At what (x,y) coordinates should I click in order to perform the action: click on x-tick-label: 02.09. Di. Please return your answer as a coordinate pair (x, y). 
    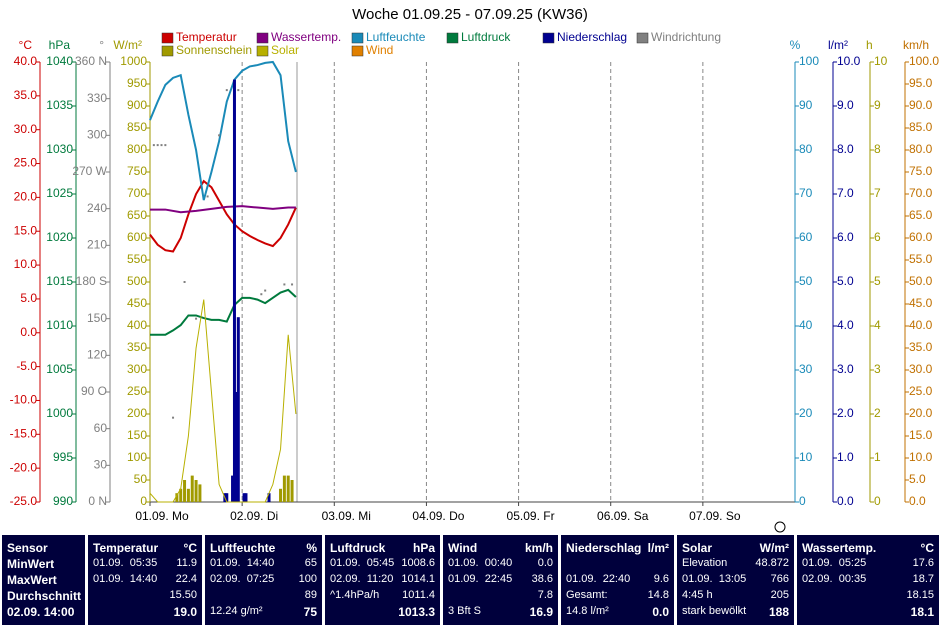
    Looking at the image, I should click on (254, 516).